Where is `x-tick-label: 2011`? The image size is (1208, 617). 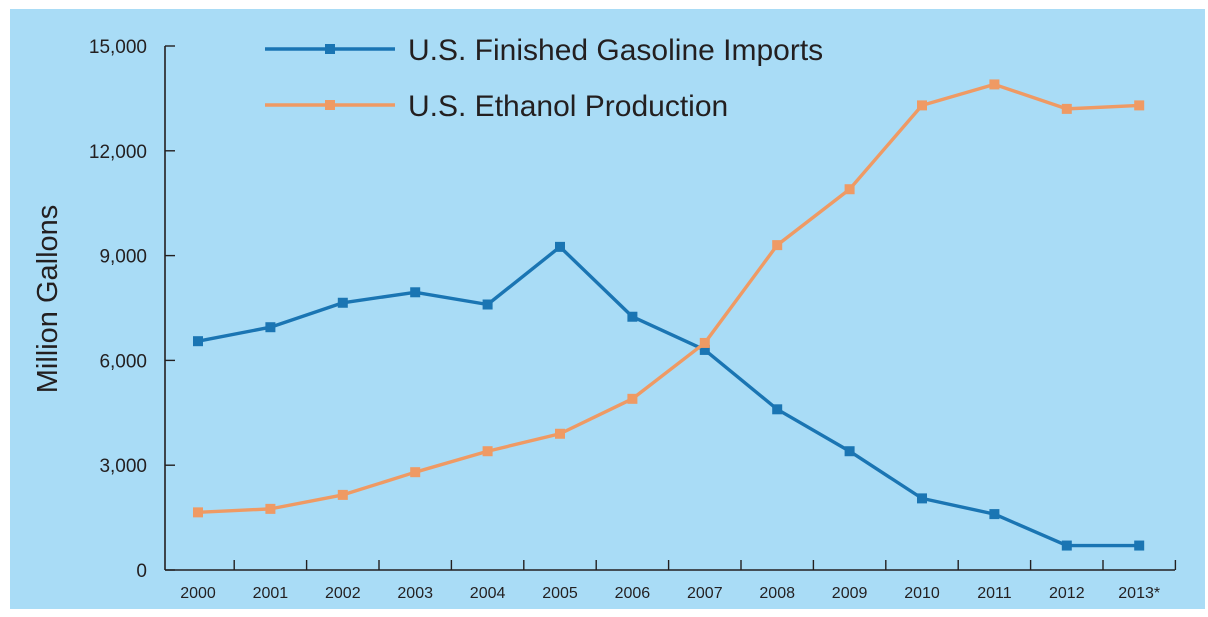 x-tick-label: 2011 is located at coordinates (994, 593).